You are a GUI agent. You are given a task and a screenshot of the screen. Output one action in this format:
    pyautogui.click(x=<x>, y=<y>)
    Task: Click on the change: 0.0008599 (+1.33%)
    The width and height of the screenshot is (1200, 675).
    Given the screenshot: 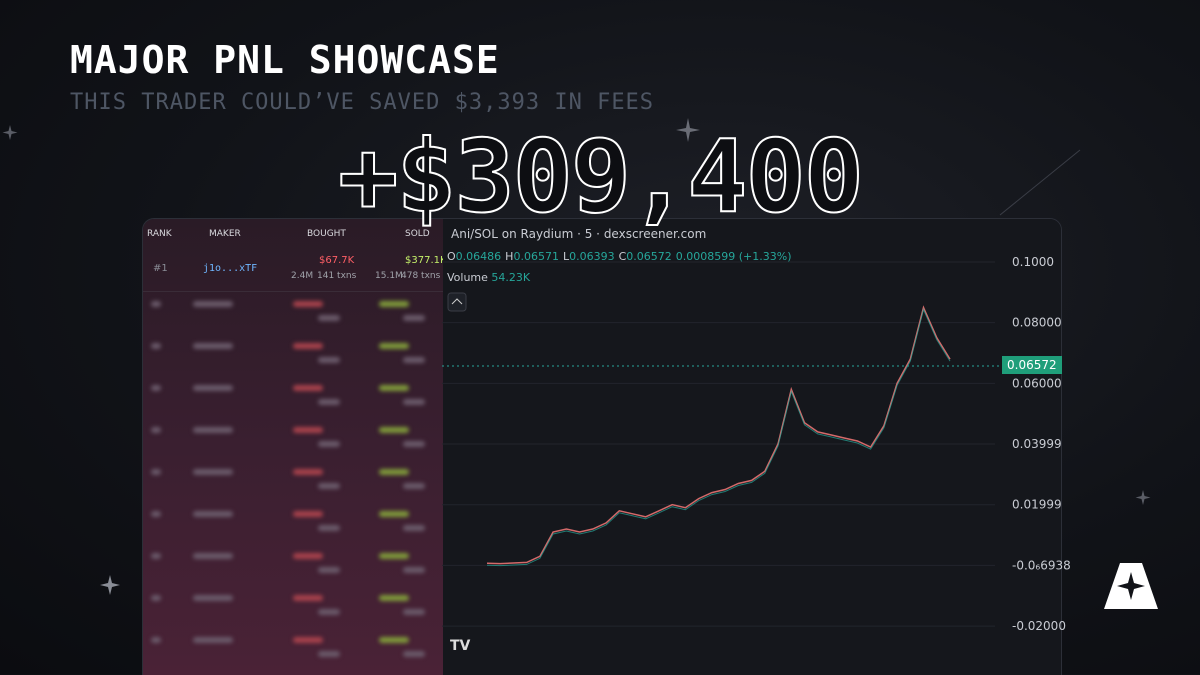 What is the action you would take?
    pyautogui.click(x=733, y=256)
    